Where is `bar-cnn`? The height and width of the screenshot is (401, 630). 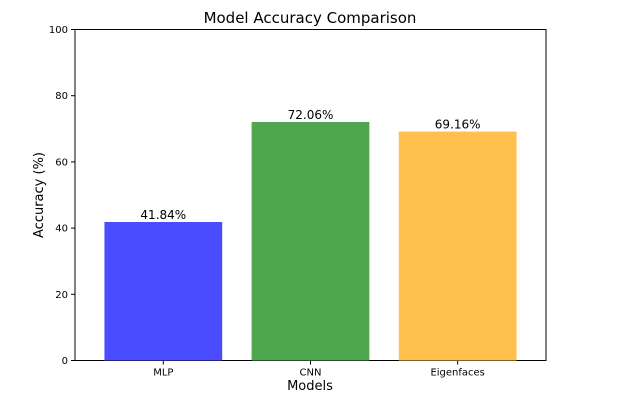
bar-cnn is located at coordinates (310, 241).